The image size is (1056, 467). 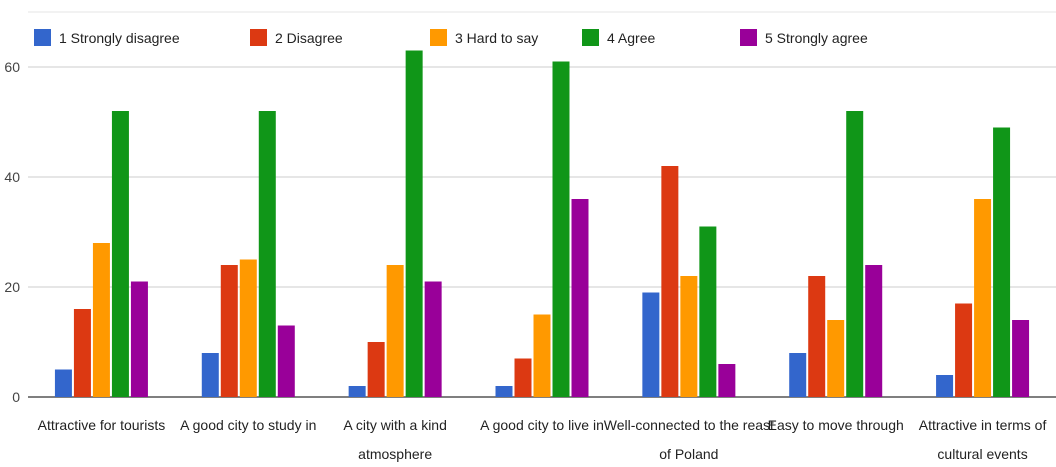 What do you see at coordinates (309, 38) in the screenshot?
I see `legend-label: 2 Disagree` at bounding box center [309, 38].